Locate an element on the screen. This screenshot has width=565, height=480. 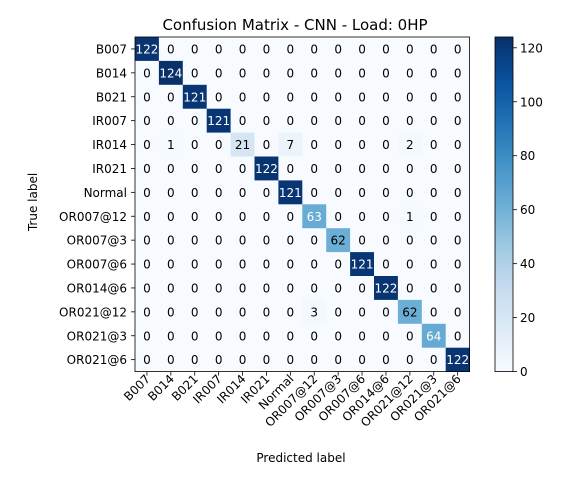
cell-value-label: 1 is located at coordinates (410, 217).